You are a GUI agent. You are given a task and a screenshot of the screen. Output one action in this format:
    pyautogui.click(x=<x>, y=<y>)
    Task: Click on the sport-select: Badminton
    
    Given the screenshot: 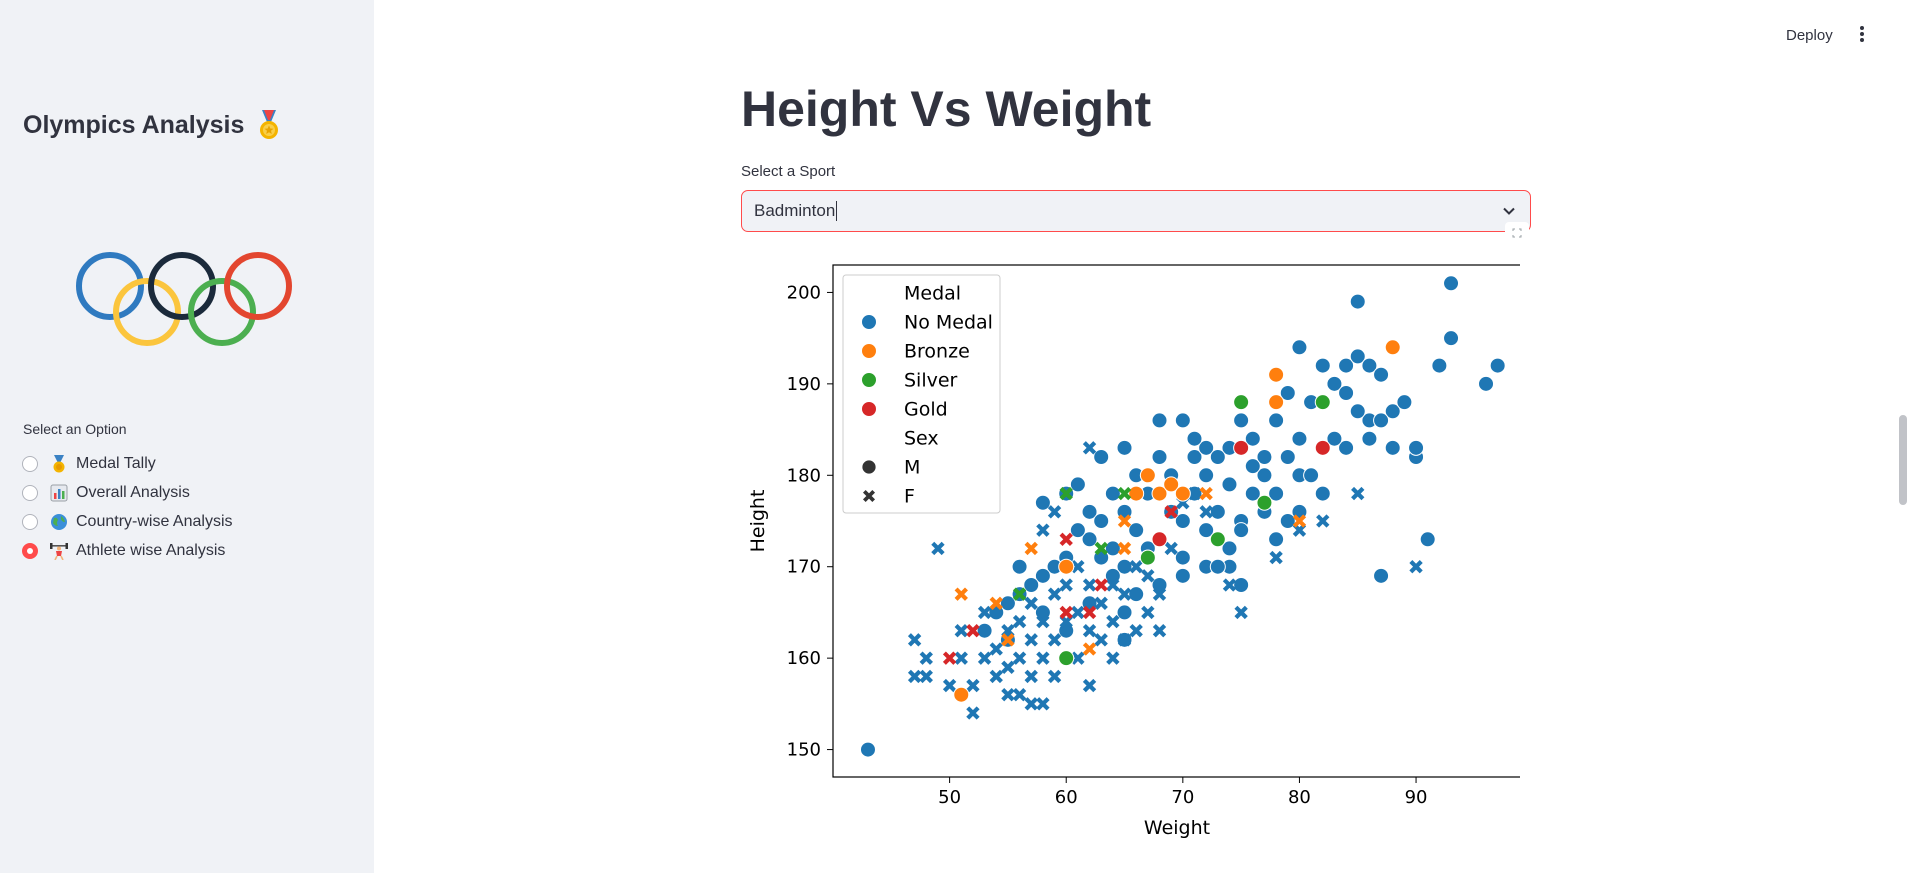 What is the action you would take?
    pyautogui.click(x=1136, y=211)
    